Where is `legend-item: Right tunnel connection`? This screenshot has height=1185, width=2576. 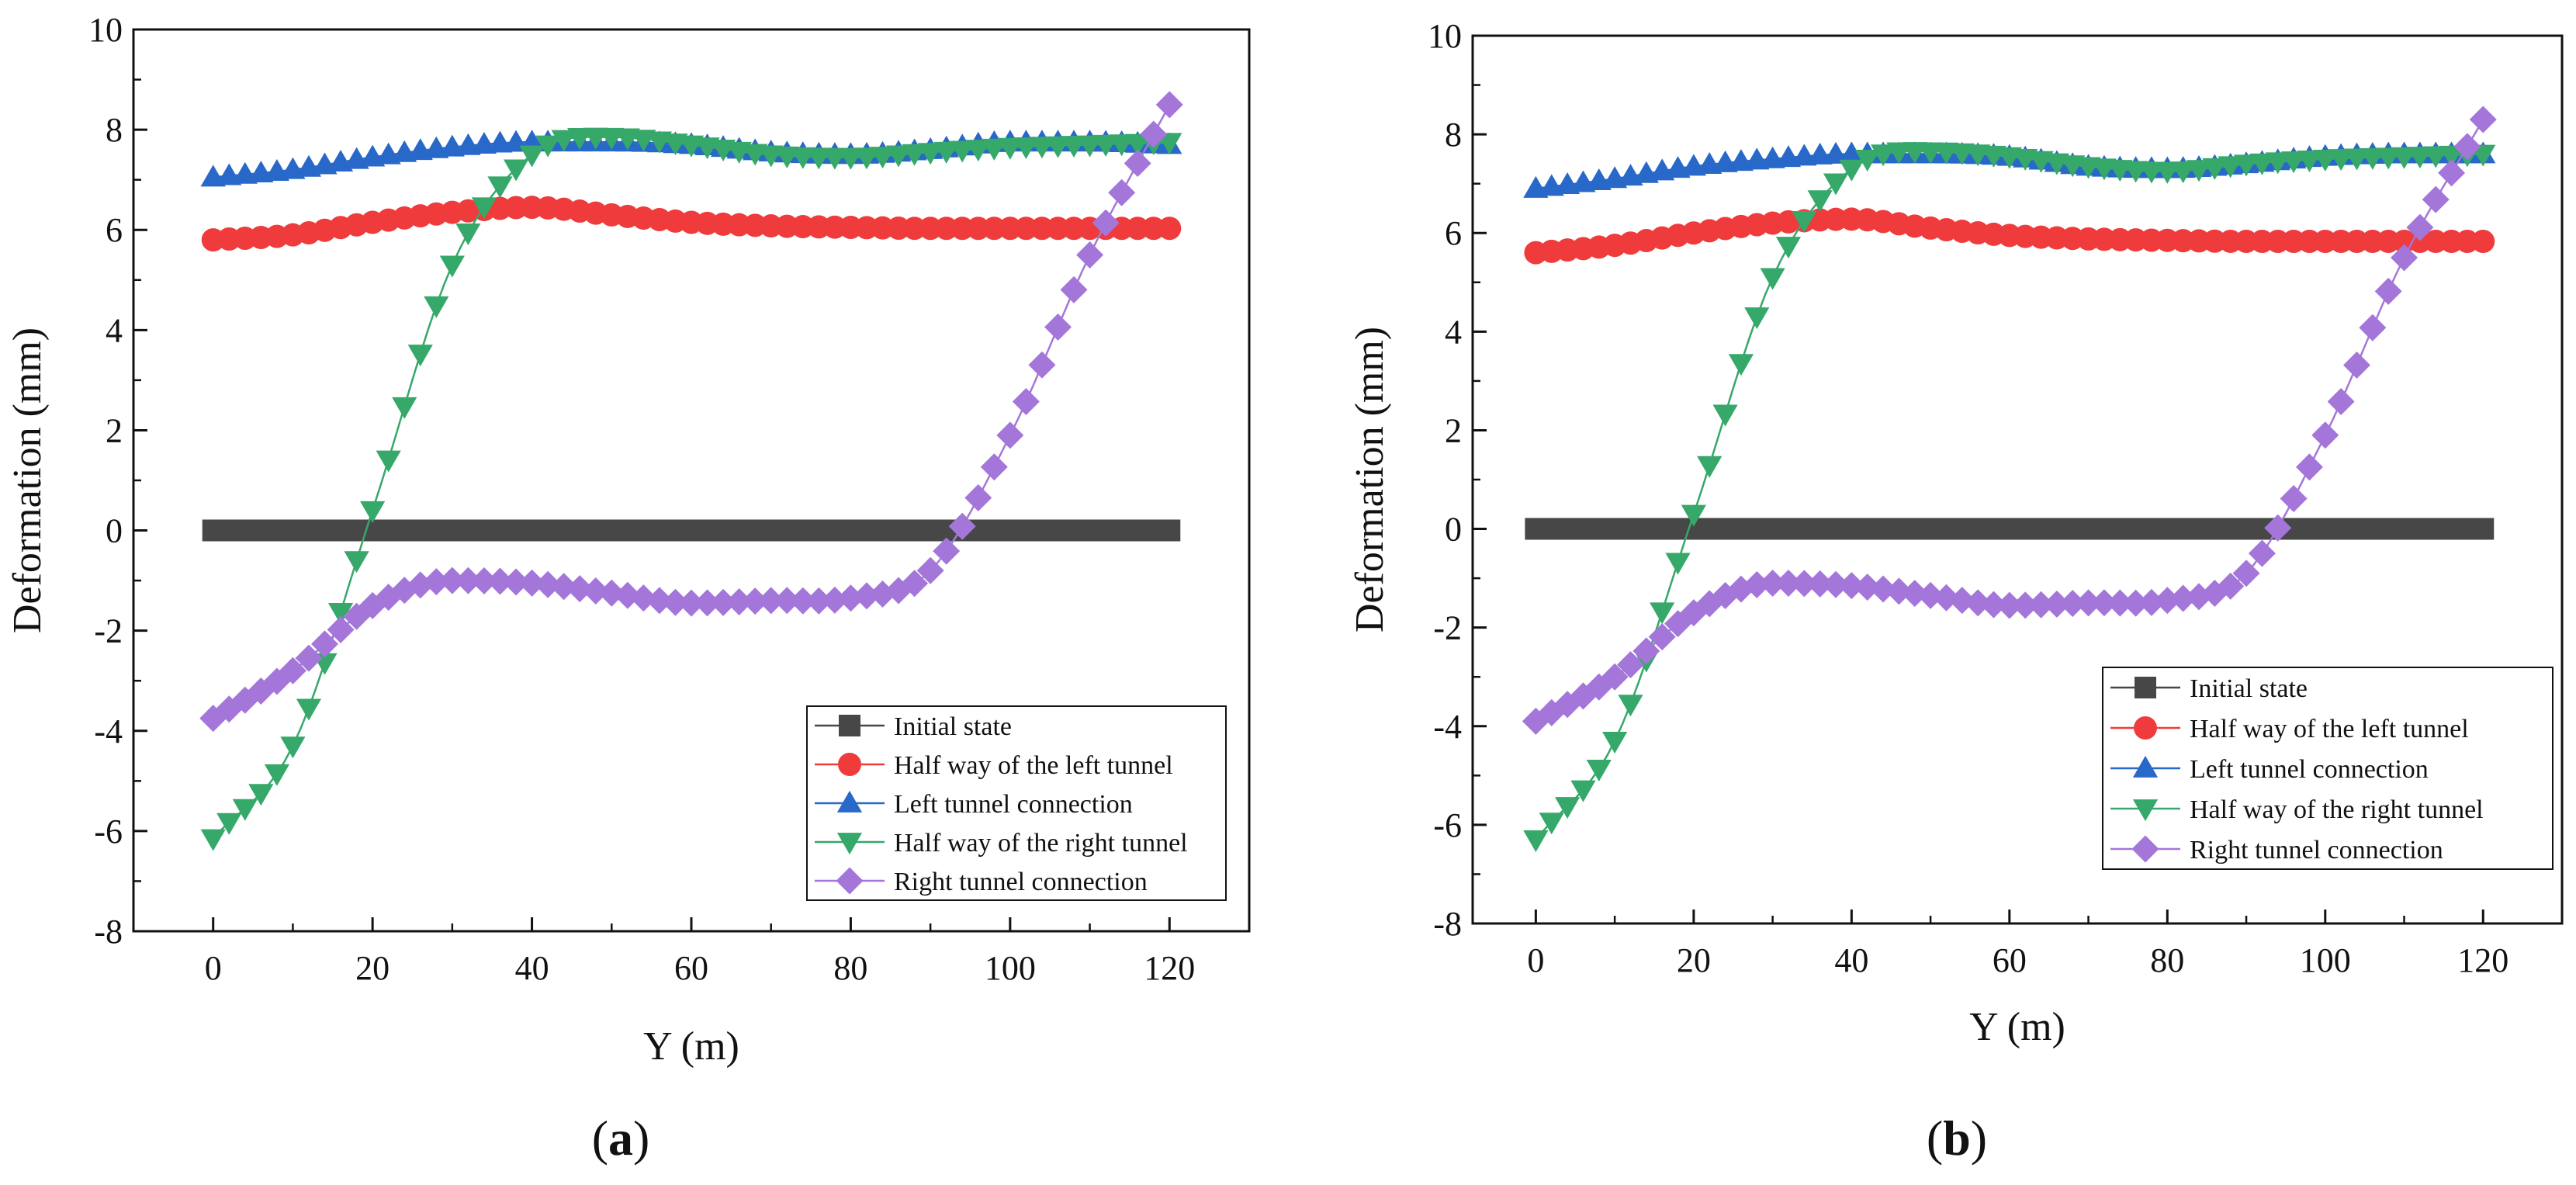 legend-item: Right tunnel connection is located at coordinates (2276, 849).